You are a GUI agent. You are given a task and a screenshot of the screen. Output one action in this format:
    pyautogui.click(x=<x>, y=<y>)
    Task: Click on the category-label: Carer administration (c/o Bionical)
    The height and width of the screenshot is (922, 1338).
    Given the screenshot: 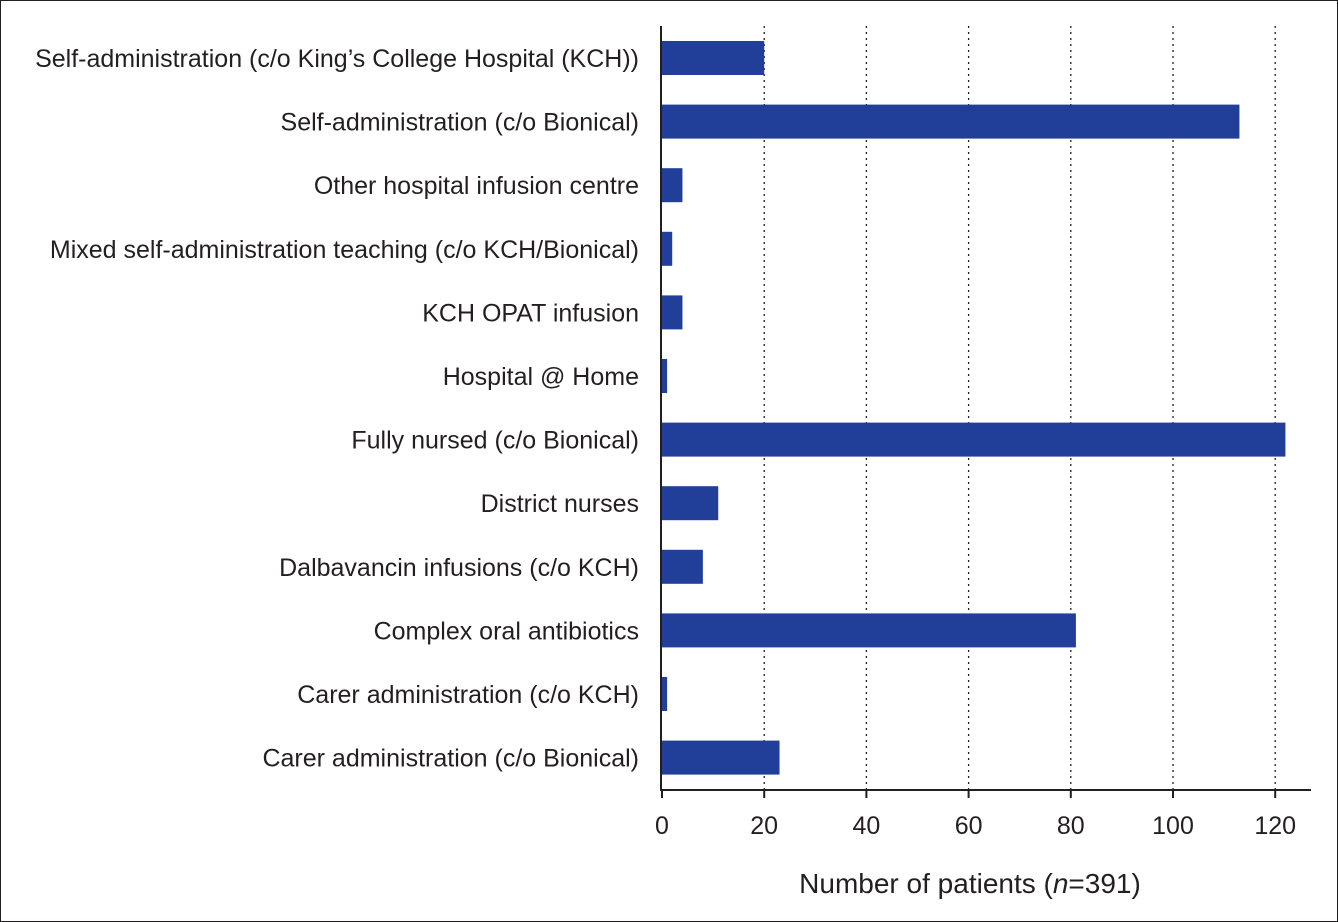 What is the action you would take?
    pyautogui.click(x=450, y=759)
    